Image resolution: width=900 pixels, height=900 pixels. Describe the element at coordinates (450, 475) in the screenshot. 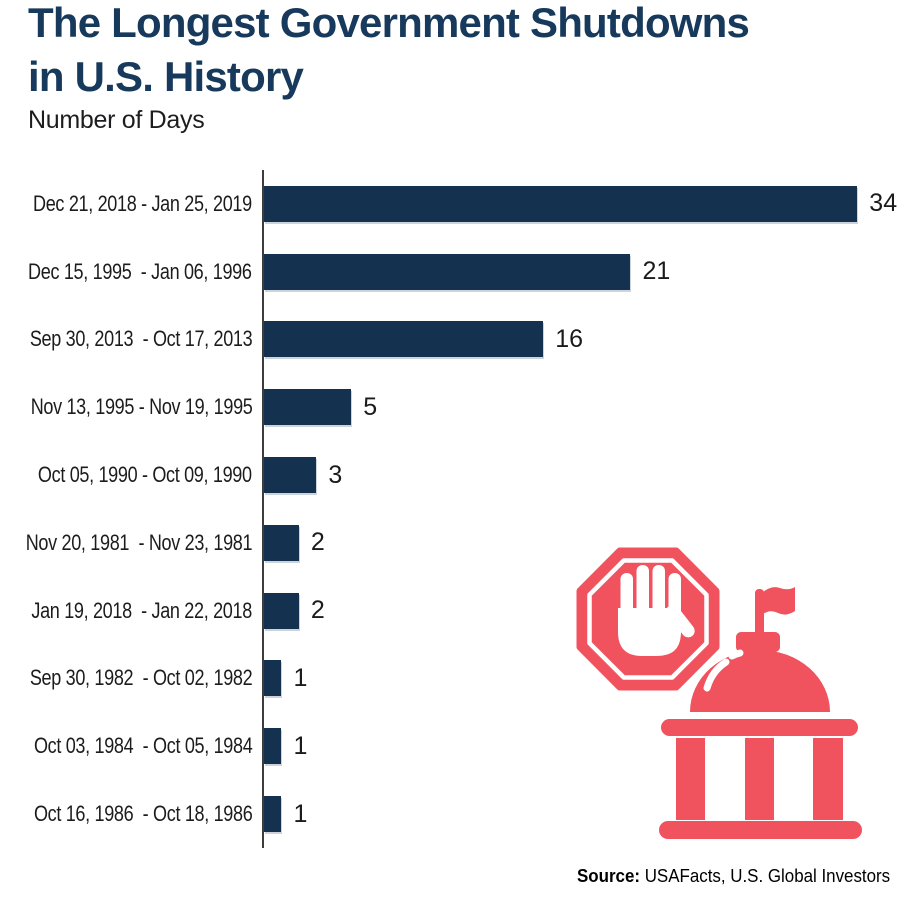

I see `chart-row: Oct 05, 1990 - Oct 09, 1990 3` at that location.